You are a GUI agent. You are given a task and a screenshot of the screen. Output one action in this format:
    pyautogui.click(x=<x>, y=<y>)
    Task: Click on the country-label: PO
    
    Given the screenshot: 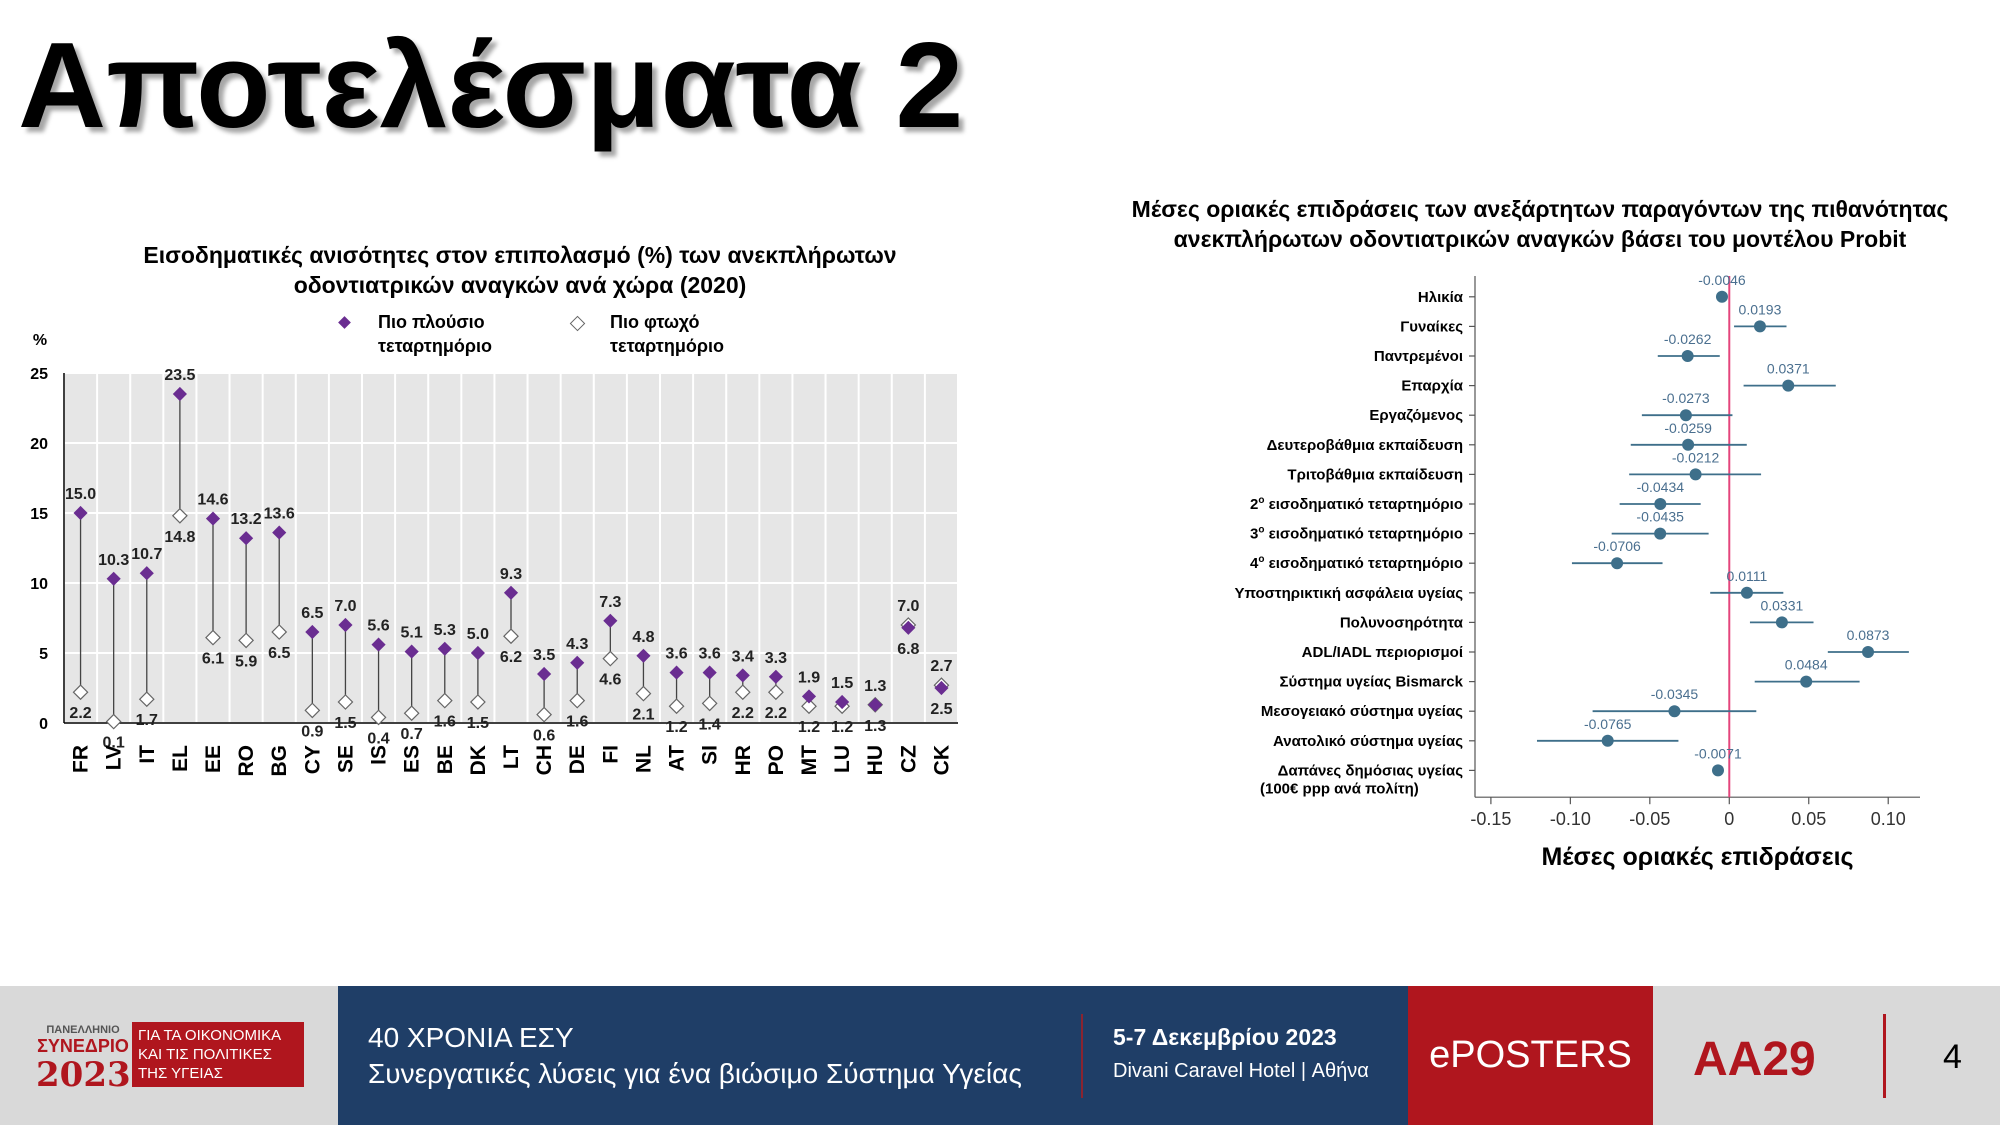 What is the action you would take?
    pyautogui.click(x=776, y=760)
    